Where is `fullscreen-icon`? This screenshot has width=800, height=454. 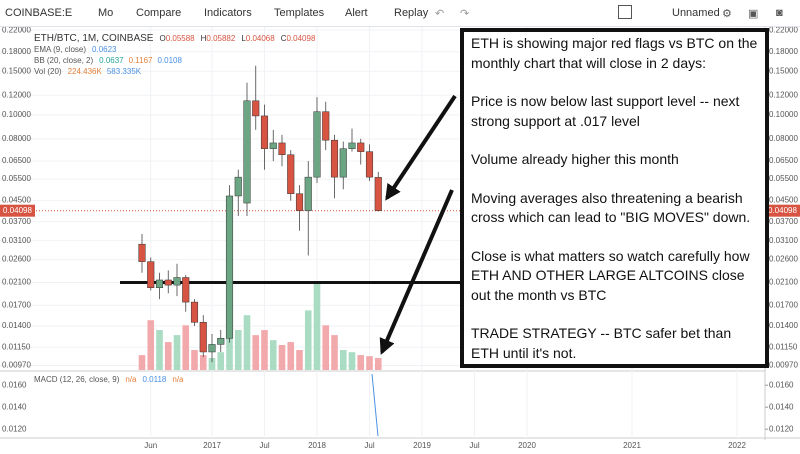
fullscreen-icon is located at coordinates (625, 12).